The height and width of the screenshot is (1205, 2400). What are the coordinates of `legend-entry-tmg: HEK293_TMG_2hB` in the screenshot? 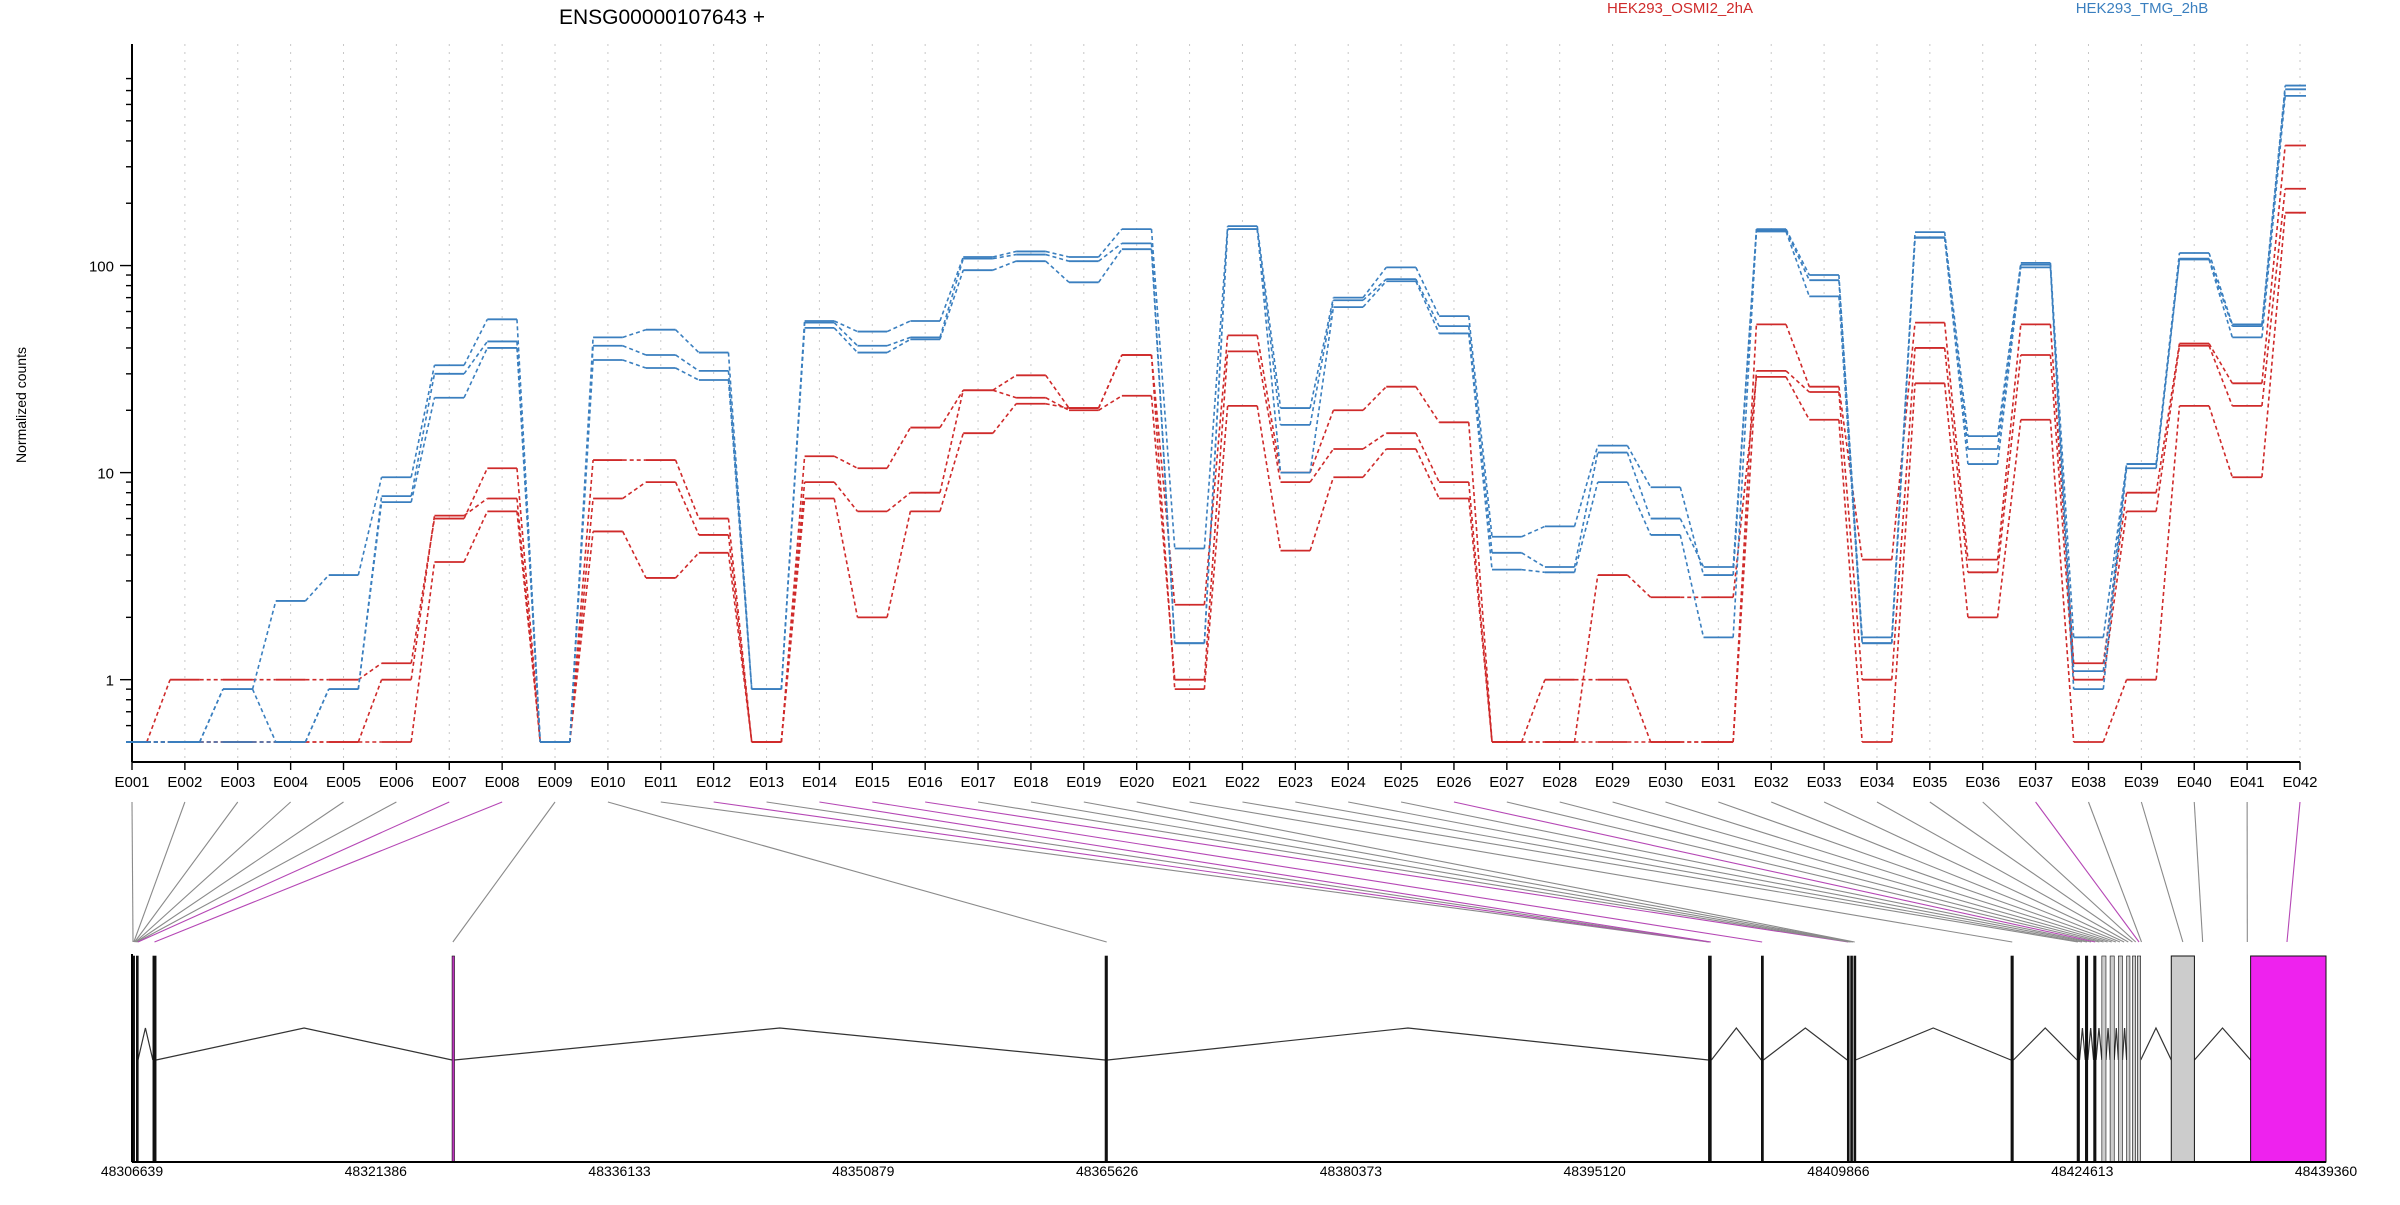 It's located at (2142, 8).